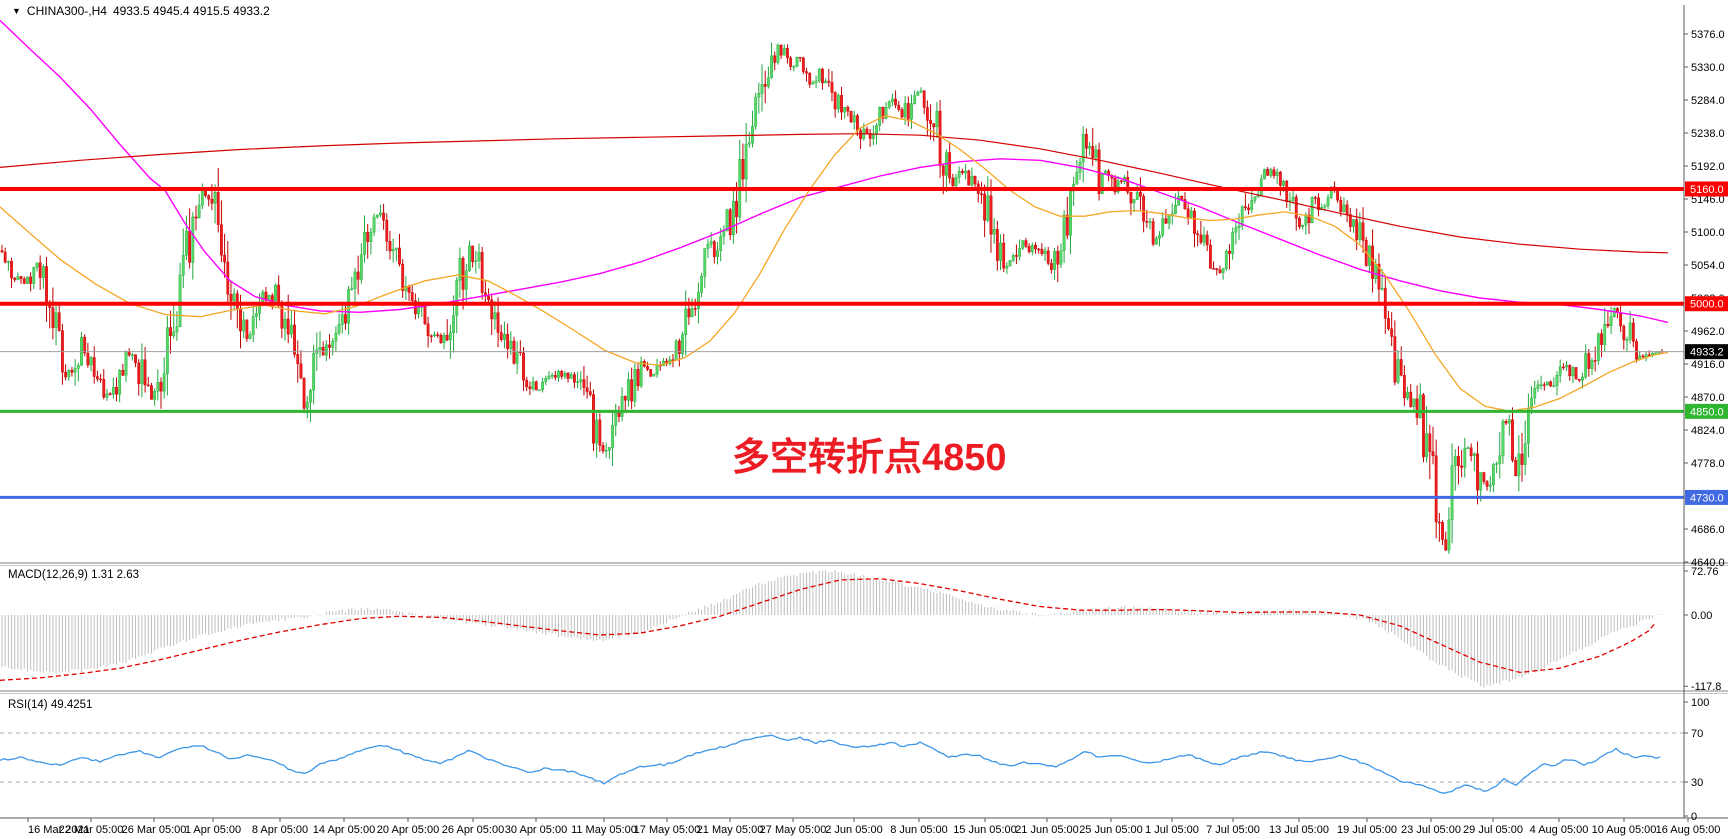 The height and width of the screenshot is (839, 1728). I want to click on ohlc-quotes-label: 4933.5 4945.4 4915.5 4933.2, so click(191, 11).